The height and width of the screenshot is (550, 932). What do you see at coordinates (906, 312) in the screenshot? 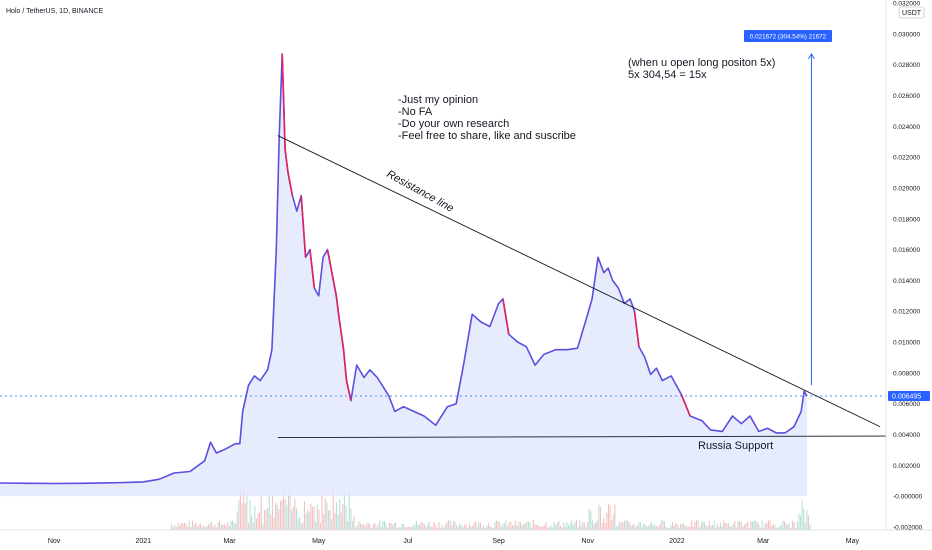
I see `price-tick-label: 0.012000` at bounding box center [906, 312].